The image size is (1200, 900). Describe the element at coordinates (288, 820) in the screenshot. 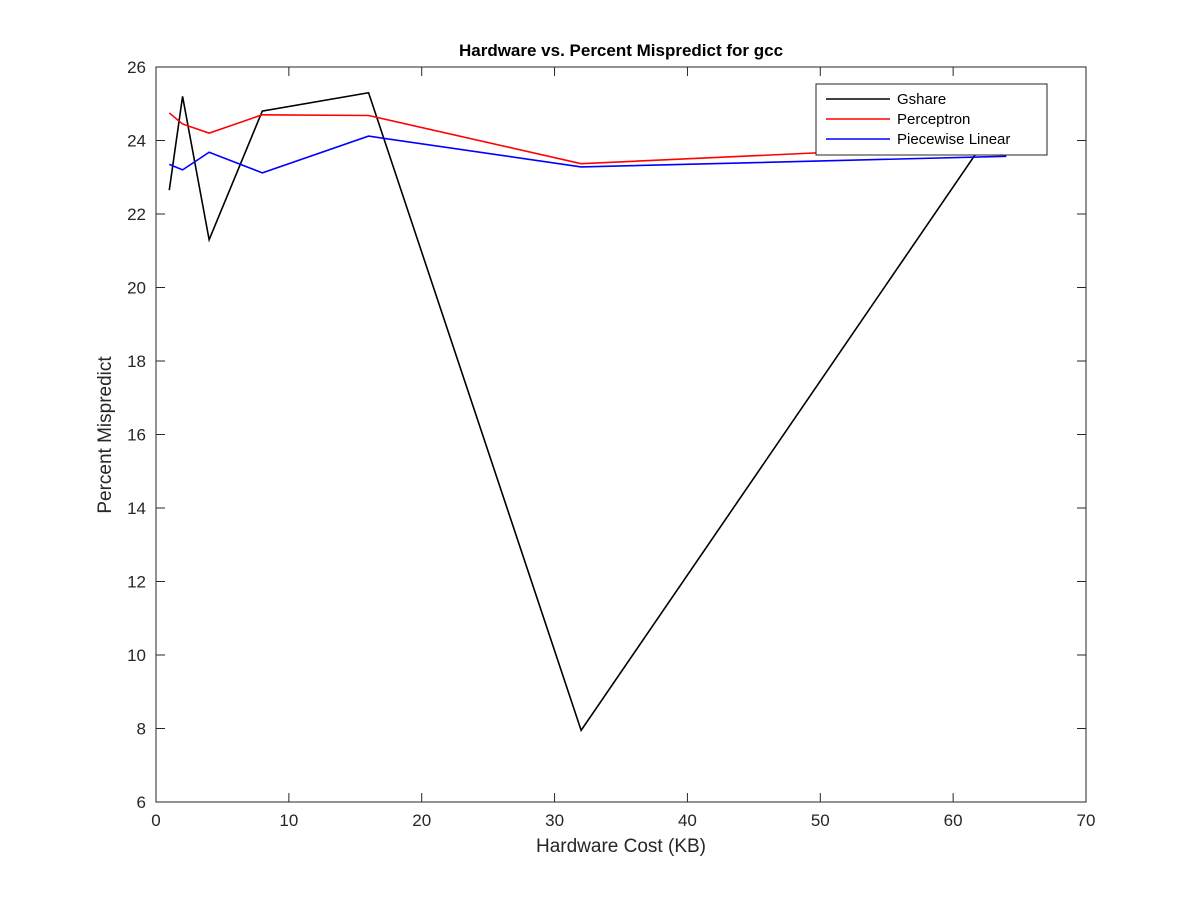

I see `x-tick-label: 10` at that location.